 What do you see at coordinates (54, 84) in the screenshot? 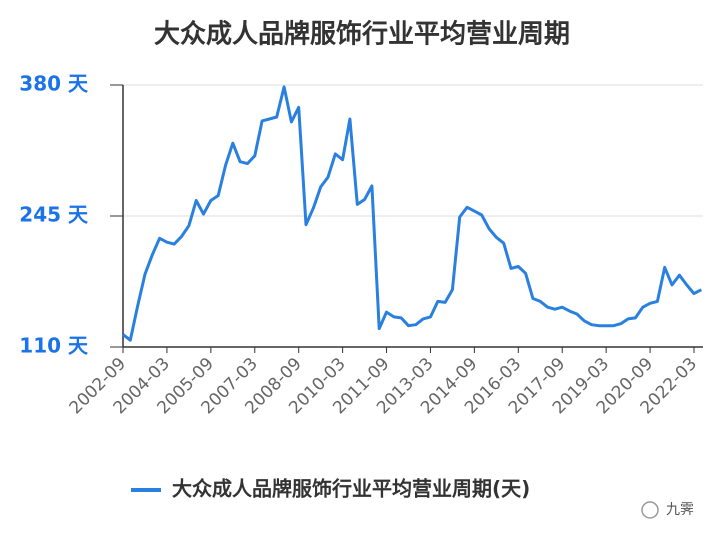
I see `y-tick-label: 380 天` at bounding box center [54, 84].